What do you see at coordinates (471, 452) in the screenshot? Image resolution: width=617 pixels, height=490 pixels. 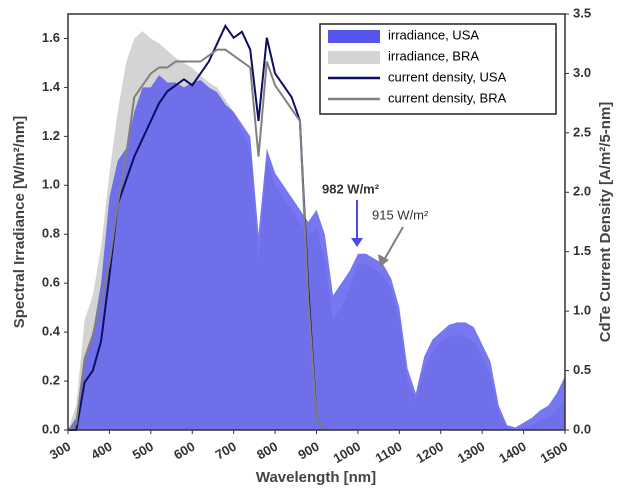 I see `x-tick-label: 1300` at bounding box center [471, 452].